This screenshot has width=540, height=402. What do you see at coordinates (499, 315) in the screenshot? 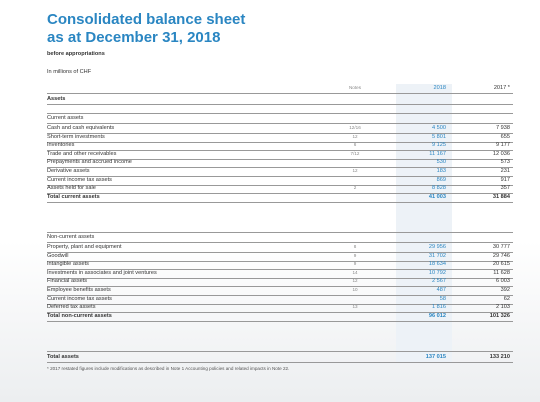
I see `total-2017: 101 326` at bounding box center [499, 315].